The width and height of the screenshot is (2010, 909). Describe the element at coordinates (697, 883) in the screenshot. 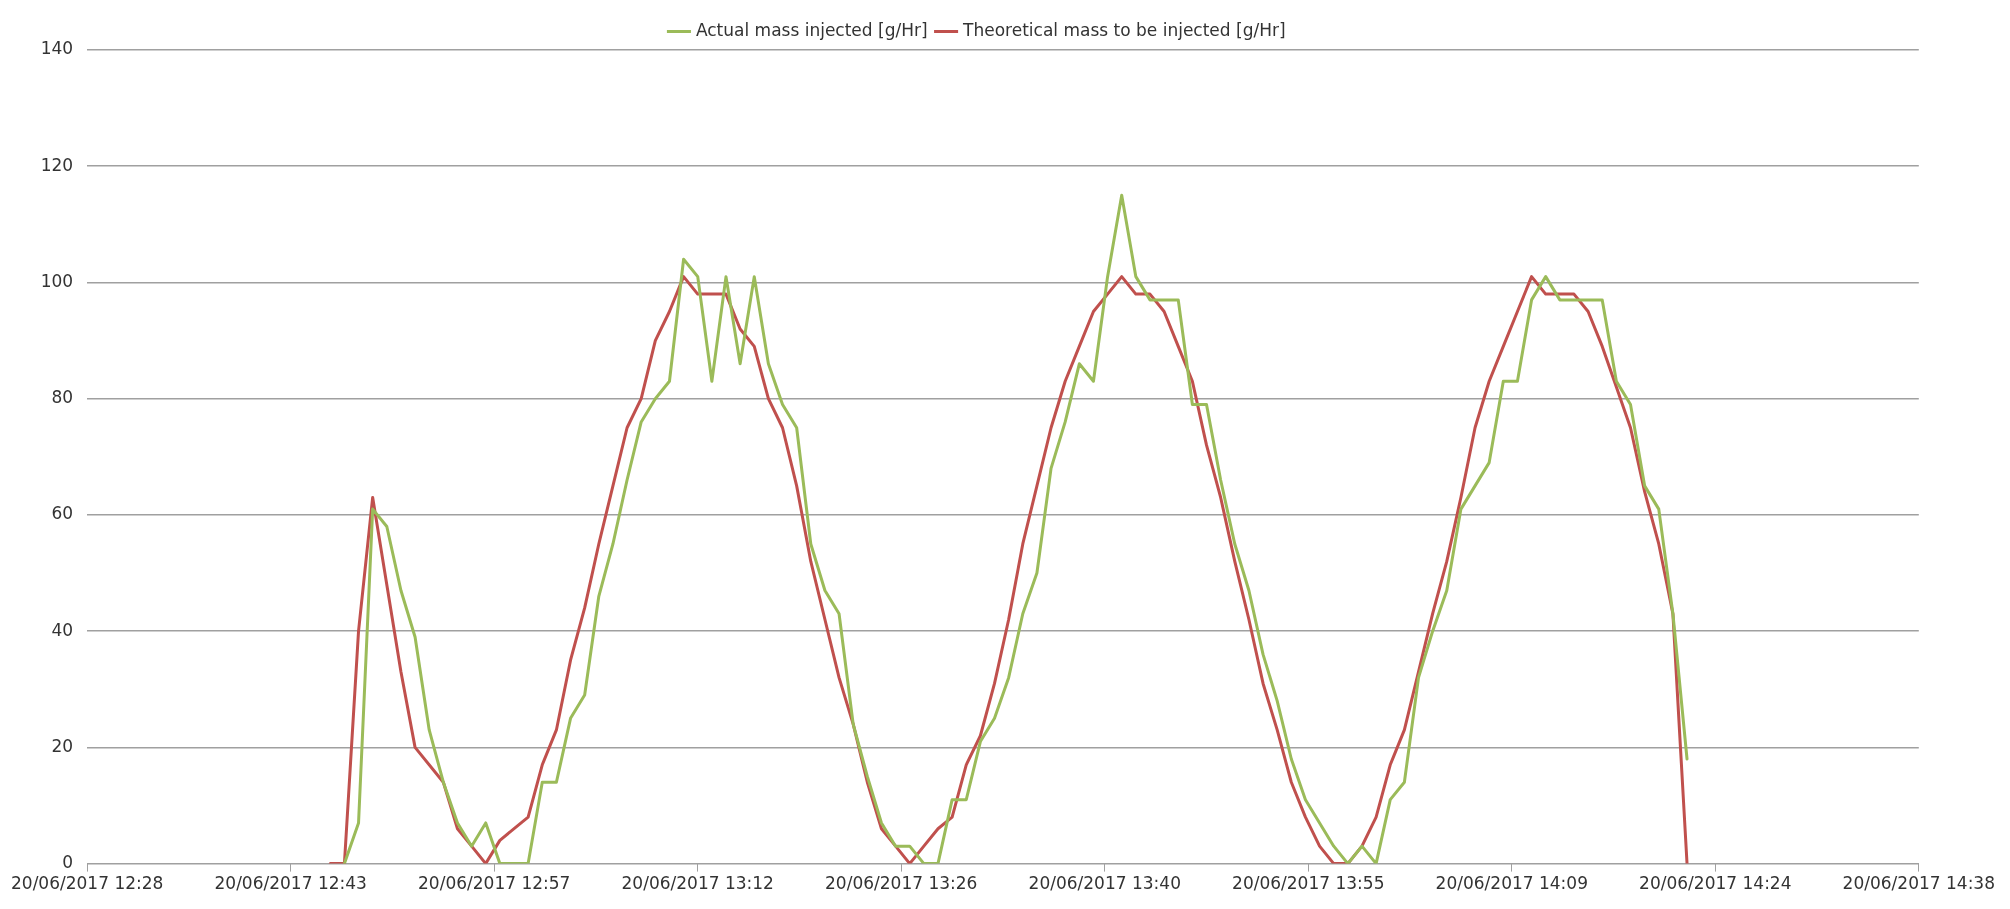

I see `x-tick-label: 20/06/2017 13:12` at that location.